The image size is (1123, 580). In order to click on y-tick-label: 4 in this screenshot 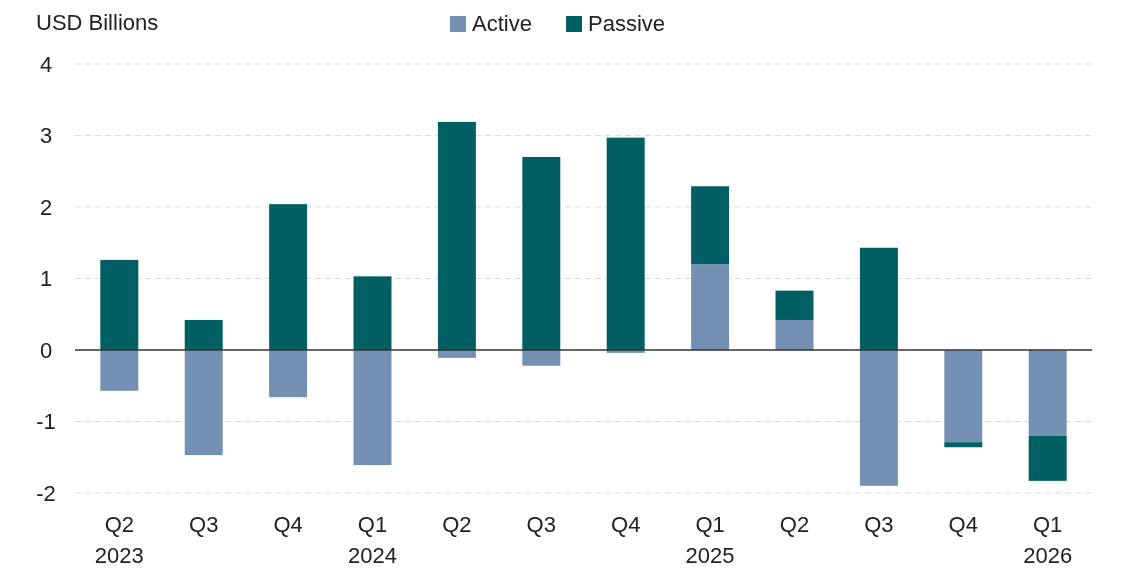, I will do `click(46, 64)`.